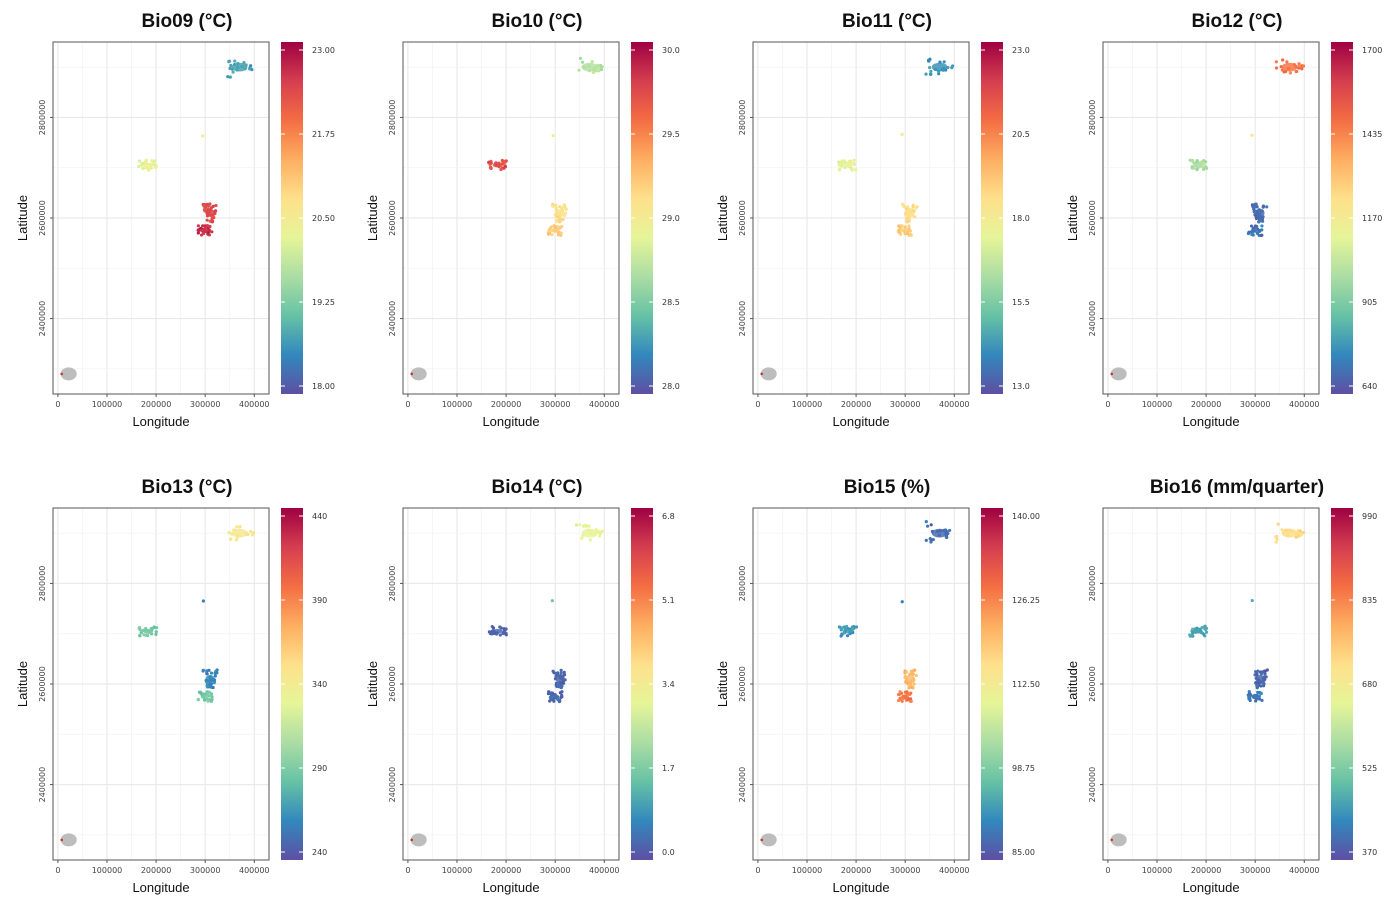  Describe the element at coordinates (604, 870) in the screenshot. I see `x-tick-label: 400000` at that location.